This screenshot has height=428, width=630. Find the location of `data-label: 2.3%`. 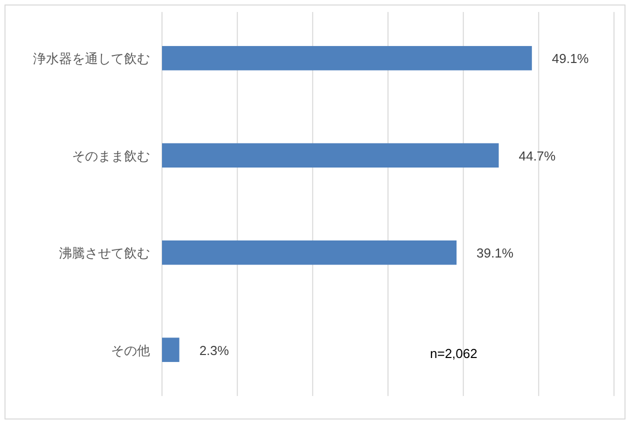

data-label: 2.3% is located at coordinates (214, 350).